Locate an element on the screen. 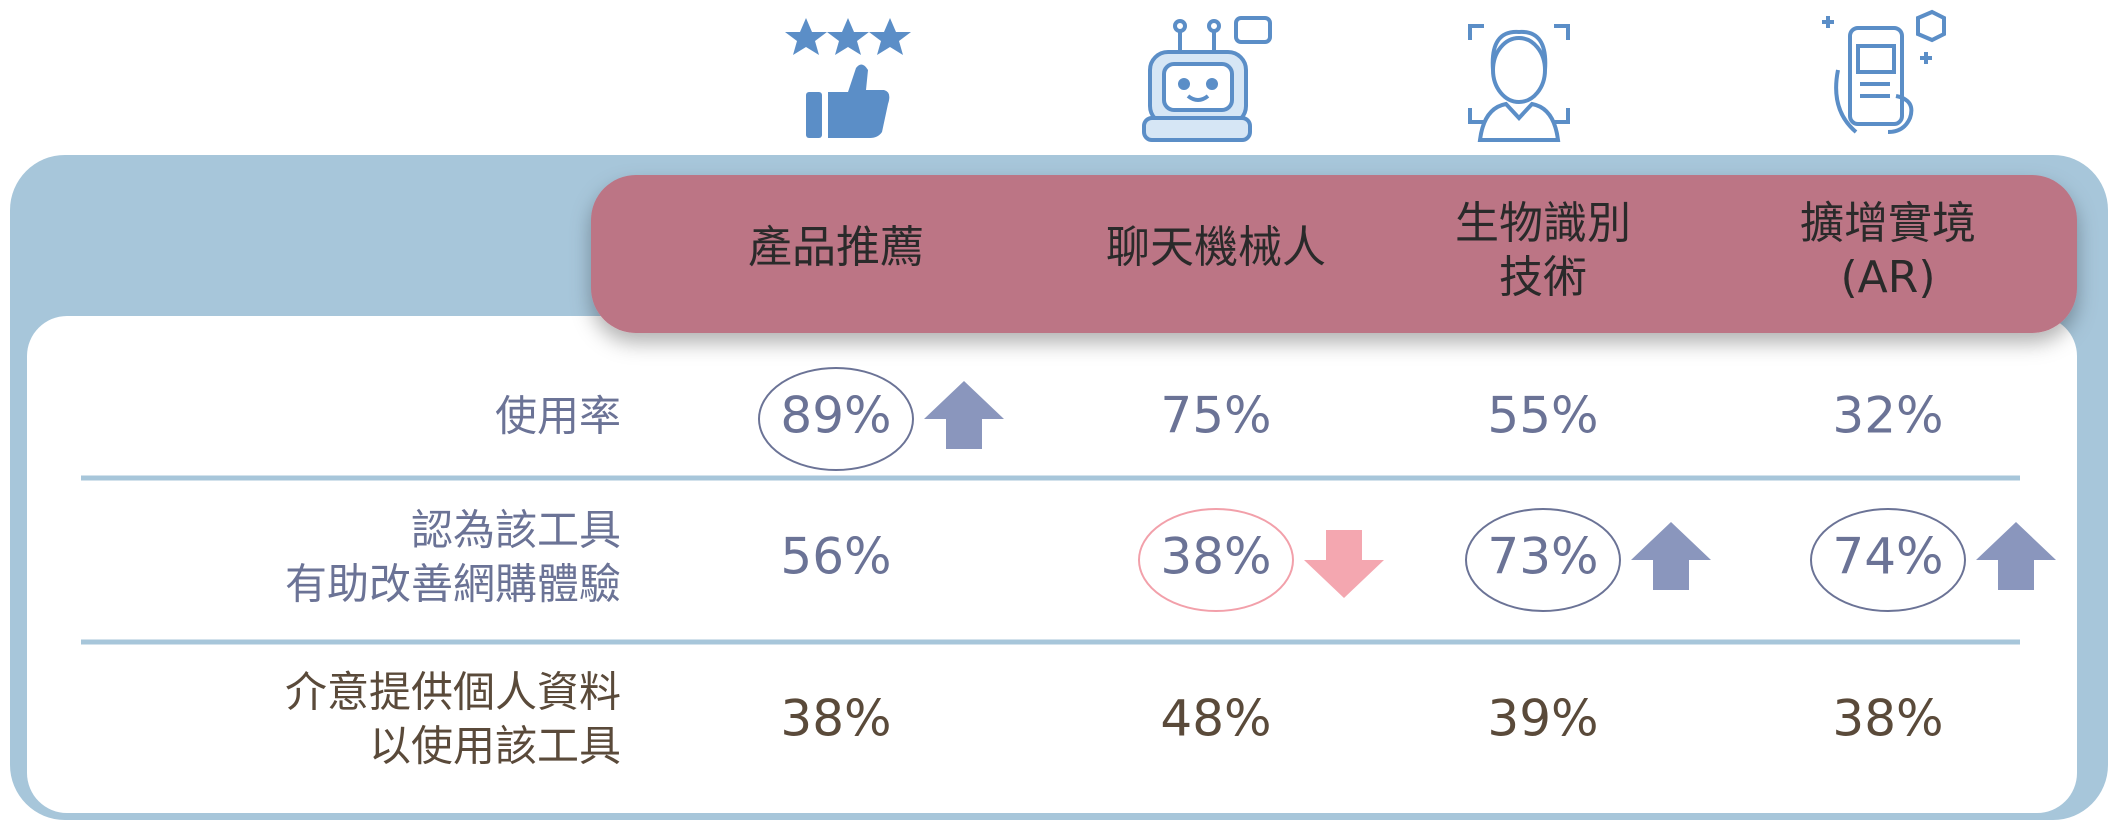 Image resolution: width=2108 pixels, height=820 pixels. row-label: 以使用該工具 is located at coordinates (495, 746).